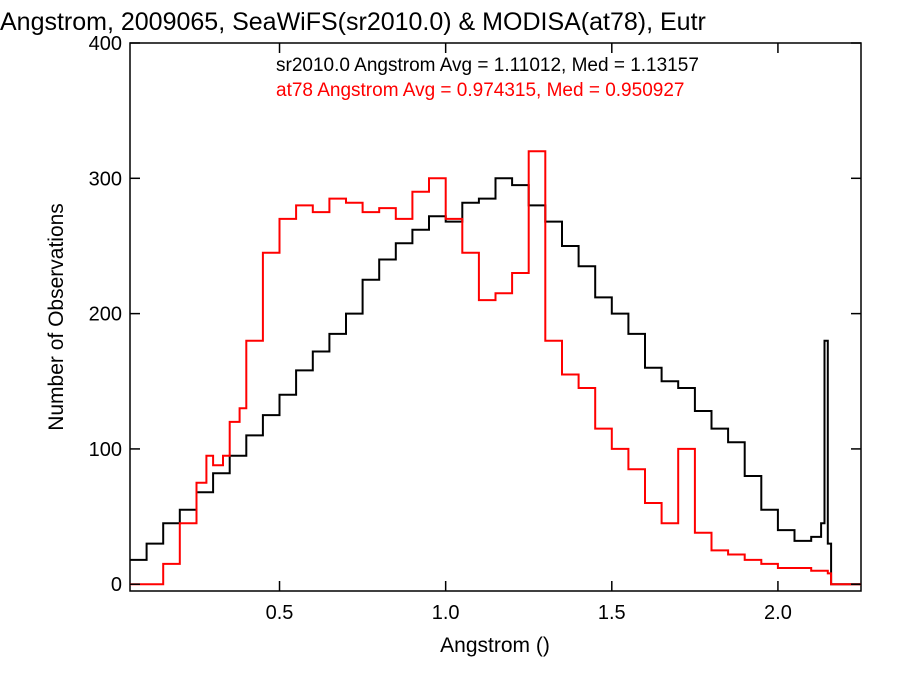  Describe the element at coordinates (105, 450) in the screenshot. I see `y-tick-label: 100` at that location.